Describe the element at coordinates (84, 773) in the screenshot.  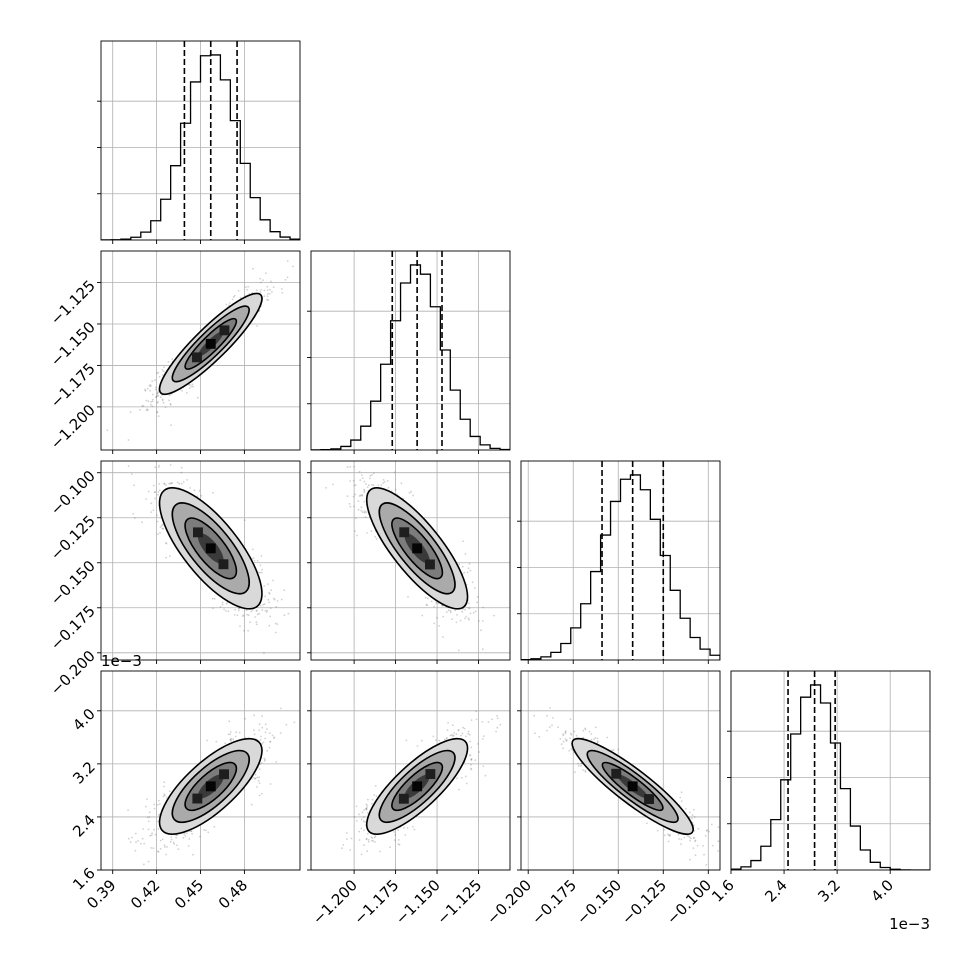
I see `y-tick-label: 3.2` at that location.